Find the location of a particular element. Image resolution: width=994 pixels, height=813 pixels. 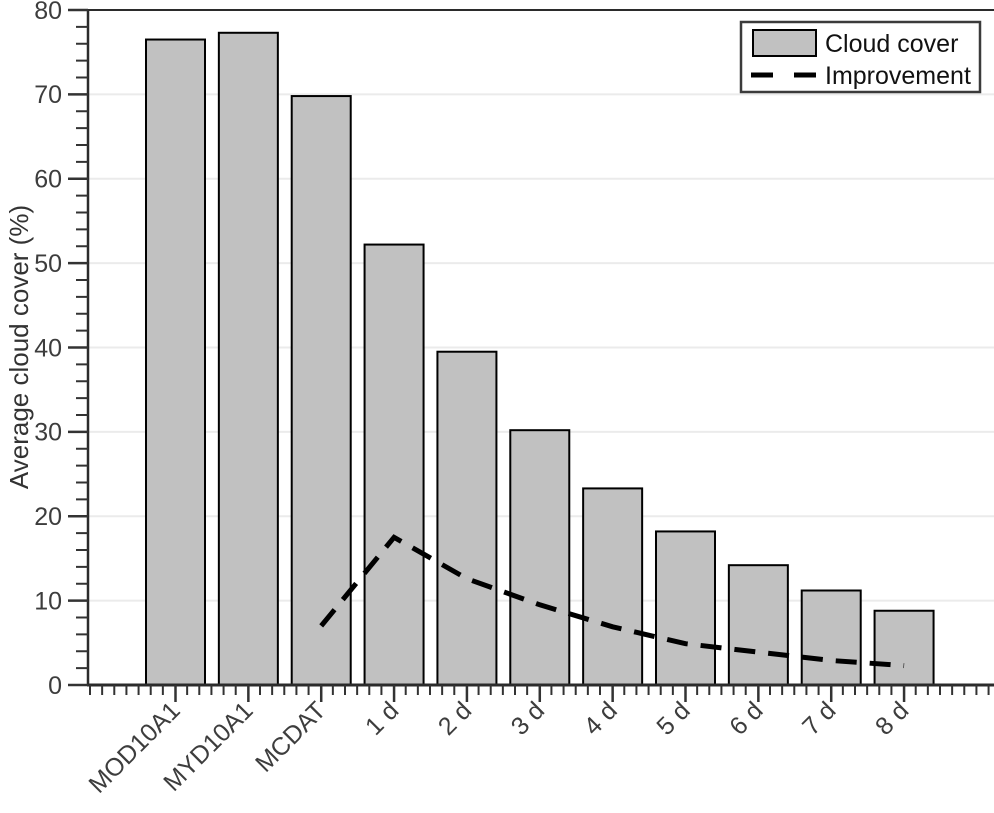

improvement-line is located at coordinates (612, 601).